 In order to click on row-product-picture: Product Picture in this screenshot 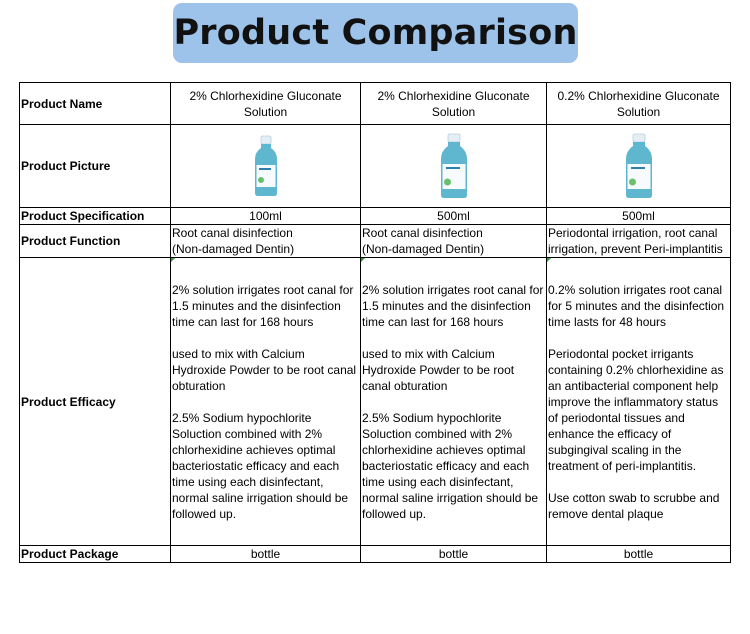, I will do `click(375, 166)`.